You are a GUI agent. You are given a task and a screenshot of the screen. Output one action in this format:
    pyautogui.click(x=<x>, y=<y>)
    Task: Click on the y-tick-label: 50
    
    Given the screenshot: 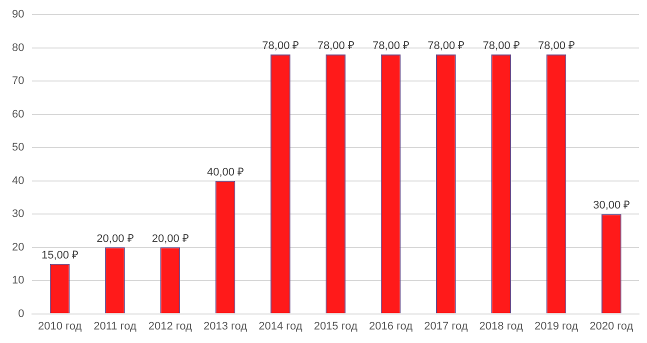 What is the action you would take?
    pyautogui.click(x=18, y=148)
    